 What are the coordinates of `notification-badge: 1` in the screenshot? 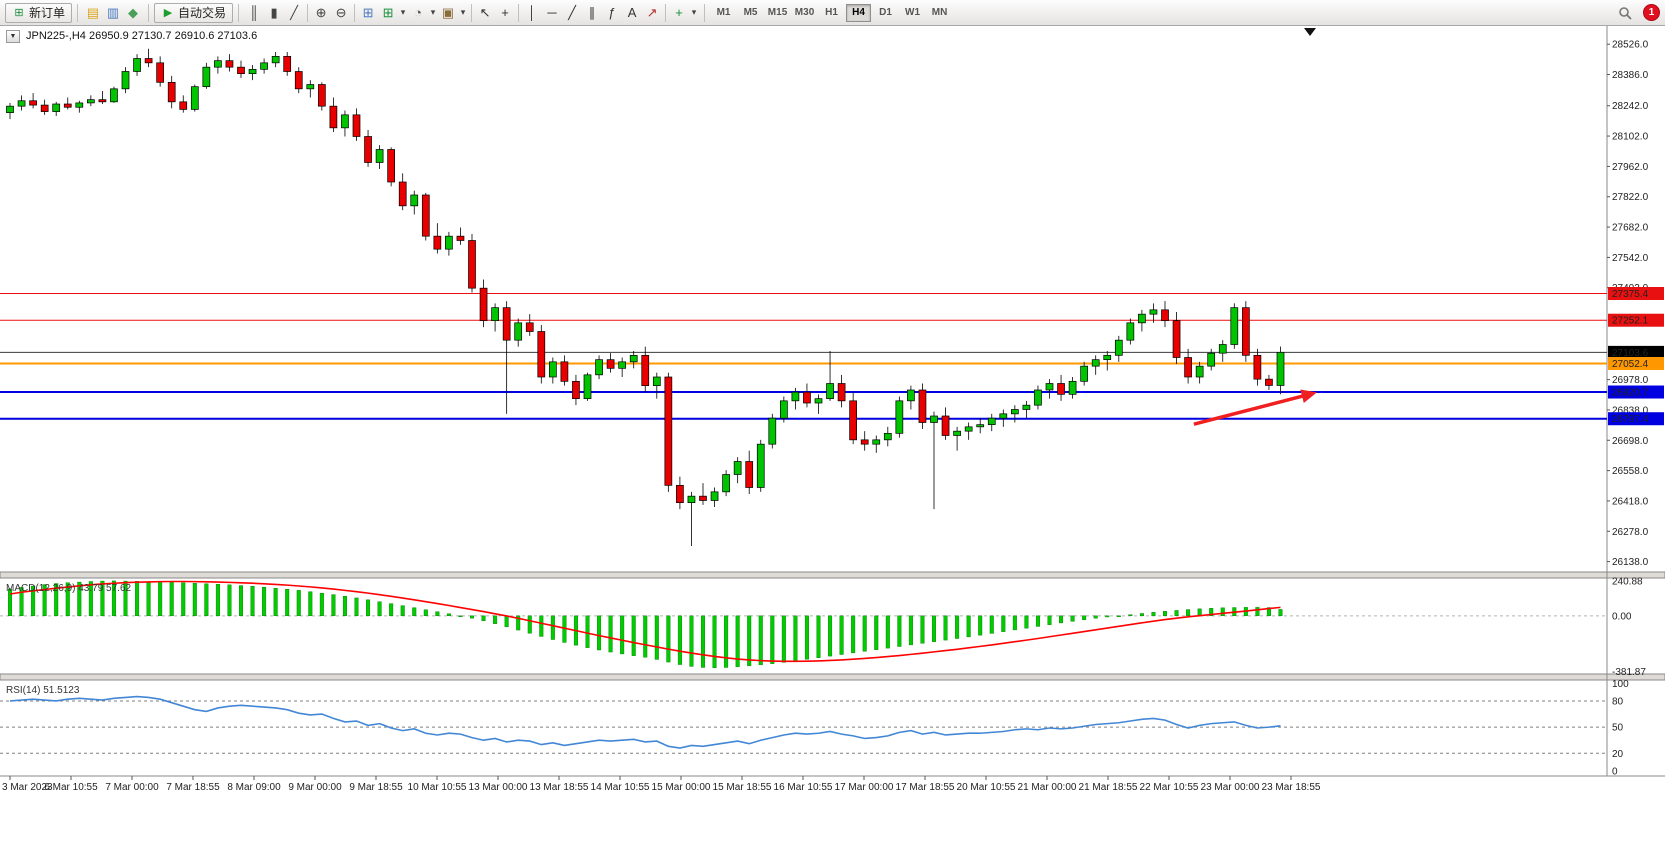 It's located at (1651, 12).